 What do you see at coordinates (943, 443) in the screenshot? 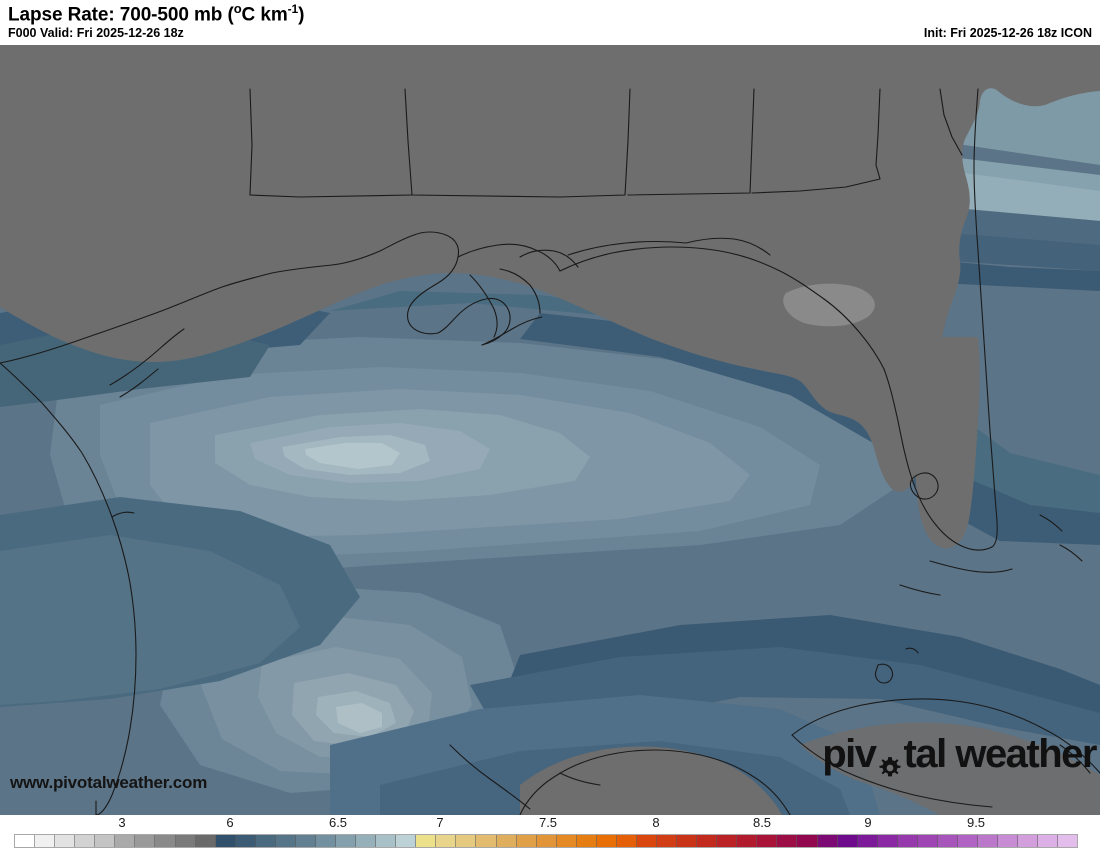
I see `land-florida` at bounding box center [943, 443].